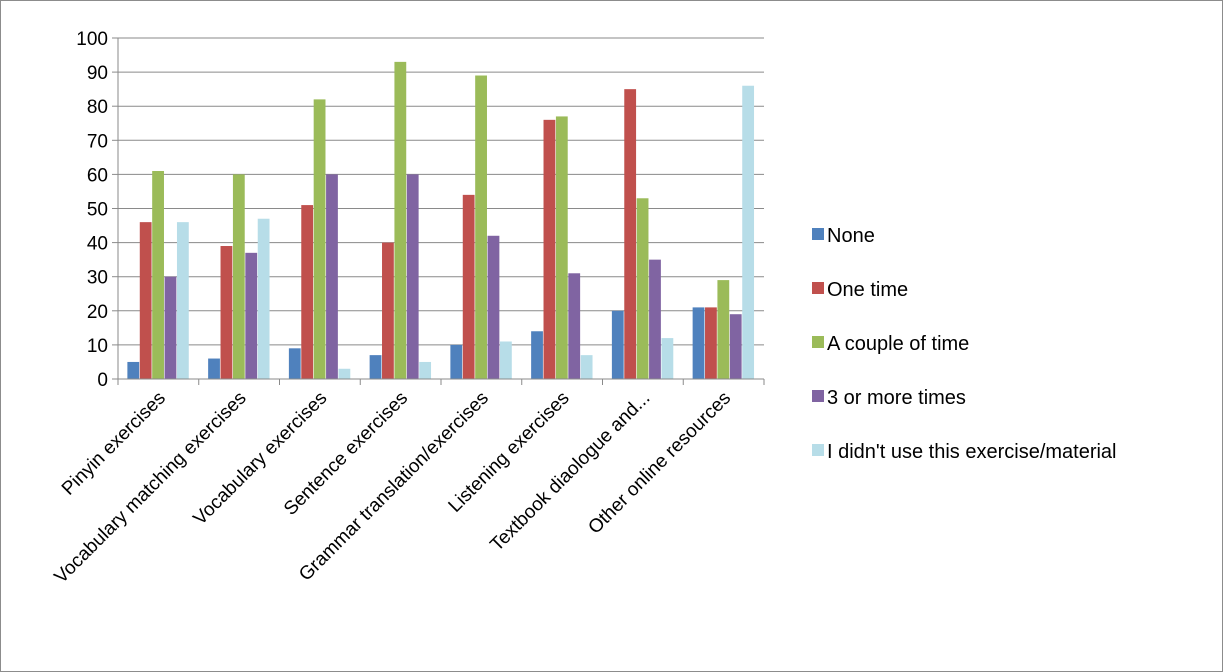 Image resolution: width=1223 pixels, height=672 pixels. I want to click on bar-a-couple-of-time-grammar-translation-exercises, so click(481, 227).